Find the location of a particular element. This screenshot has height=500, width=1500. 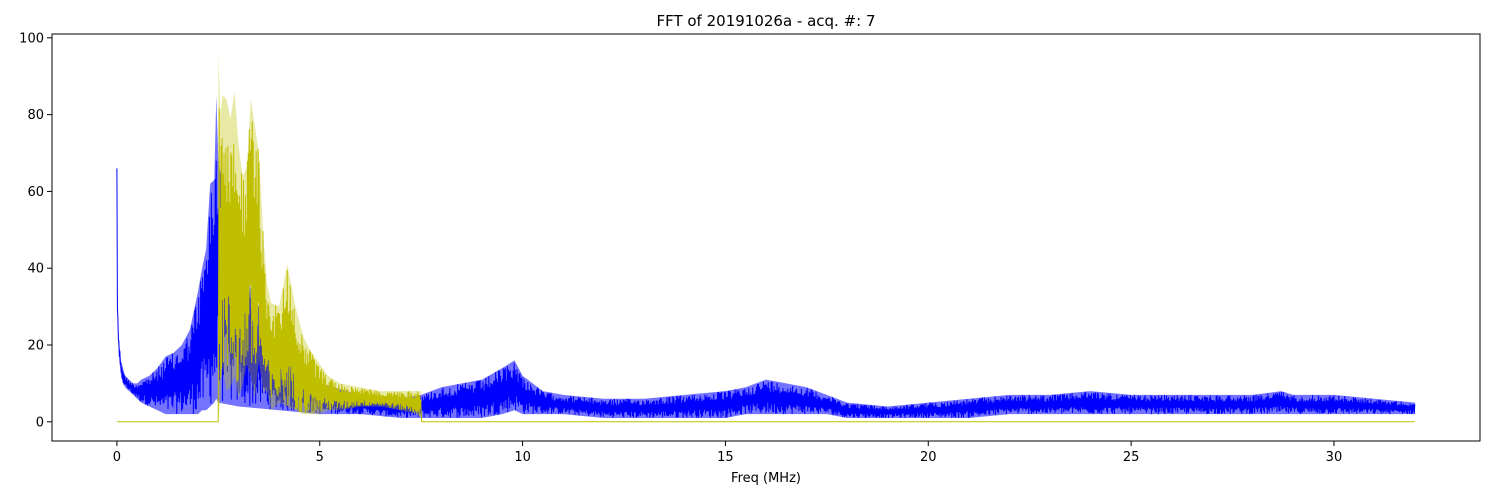

y-axis: 0 20 40 60 80 100 is located at coordinates (35, 230).